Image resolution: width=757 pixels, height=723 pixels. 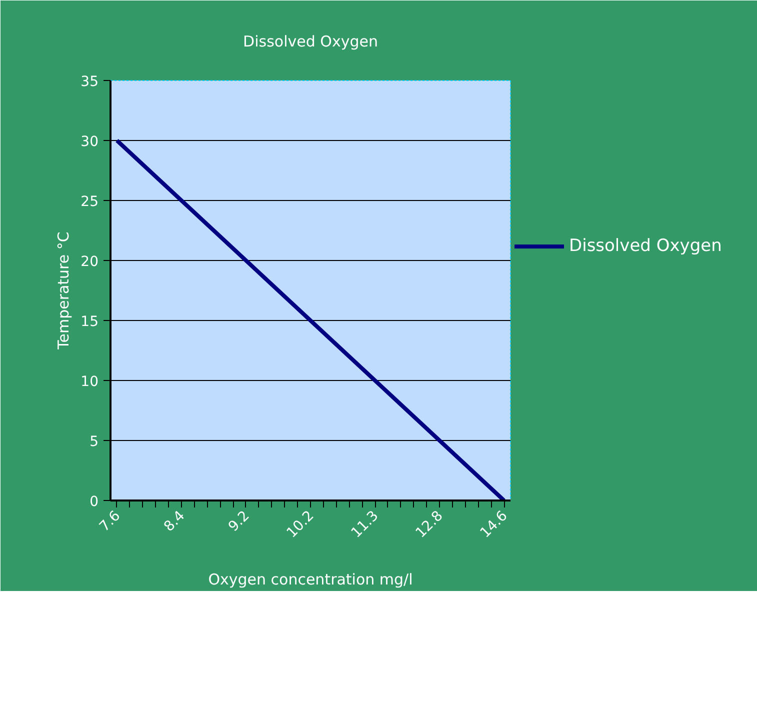 What do you see at coordinates (94, 442) in the screenshot?
I see `y-tick-label: 5` at bounding box center [94, 442].